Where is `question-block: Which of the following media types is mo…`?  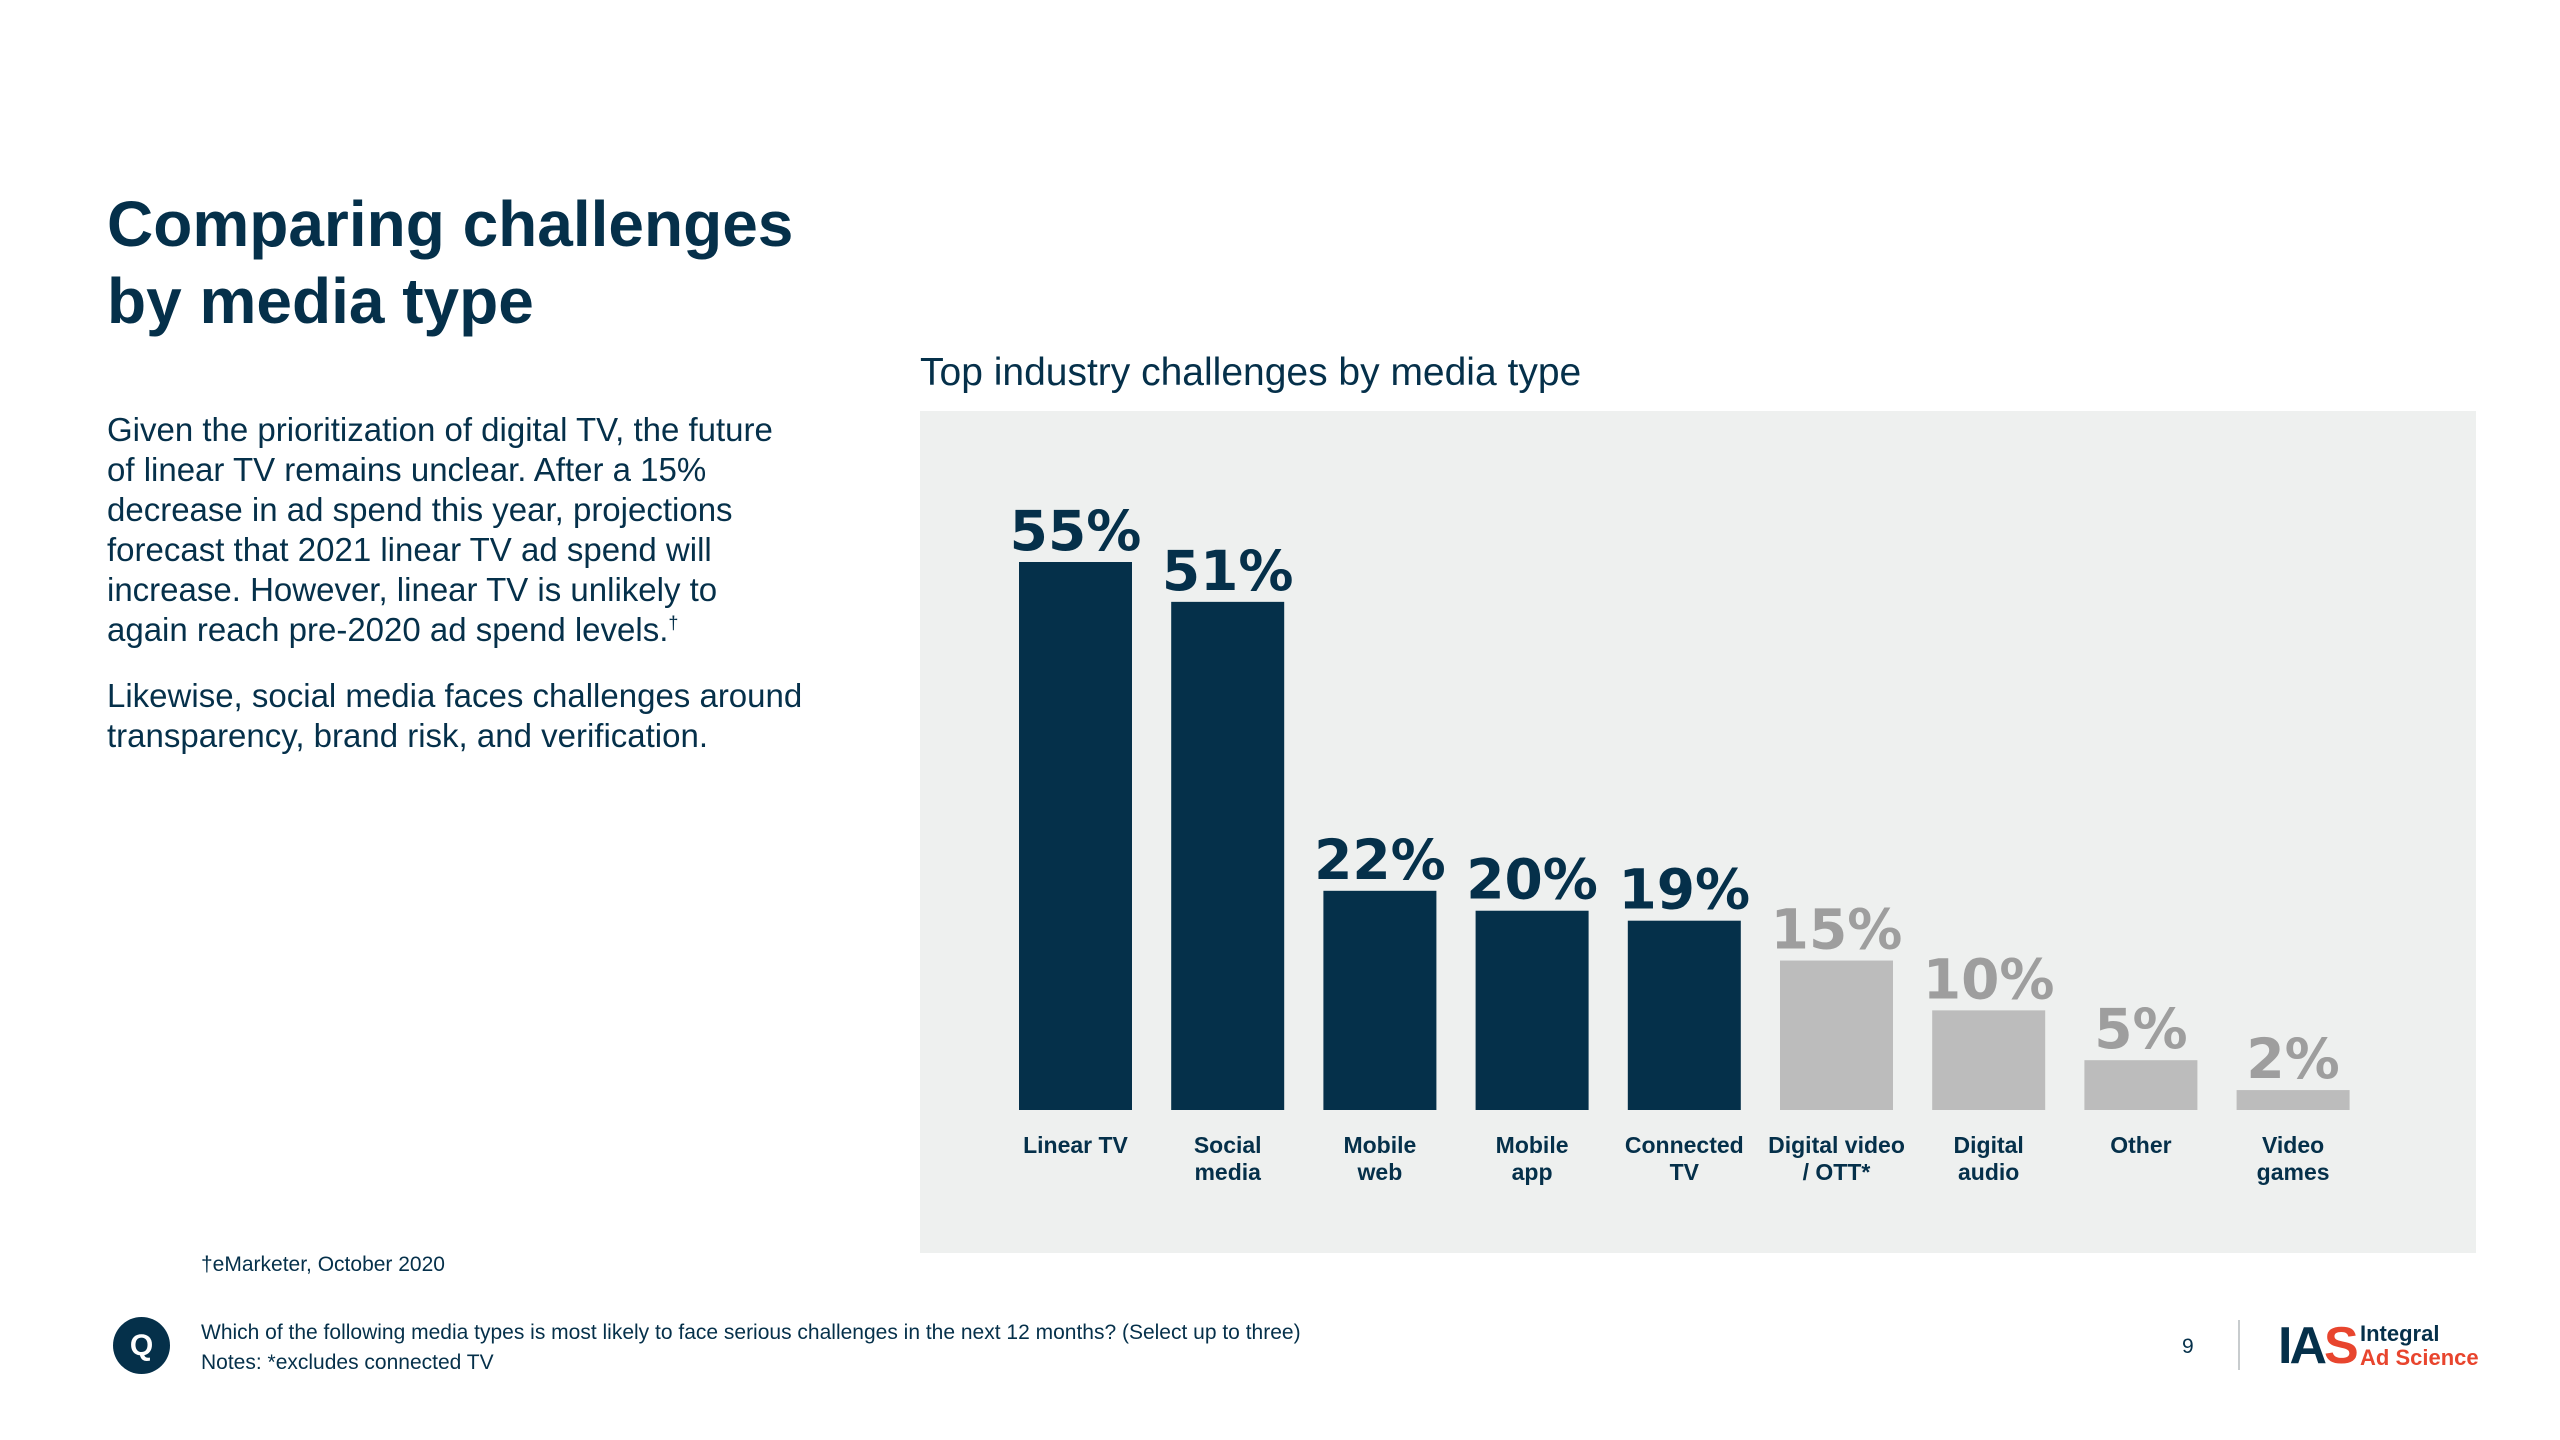 question-block: Which of the following media types is mo… is located at coordinates (751, 1348).